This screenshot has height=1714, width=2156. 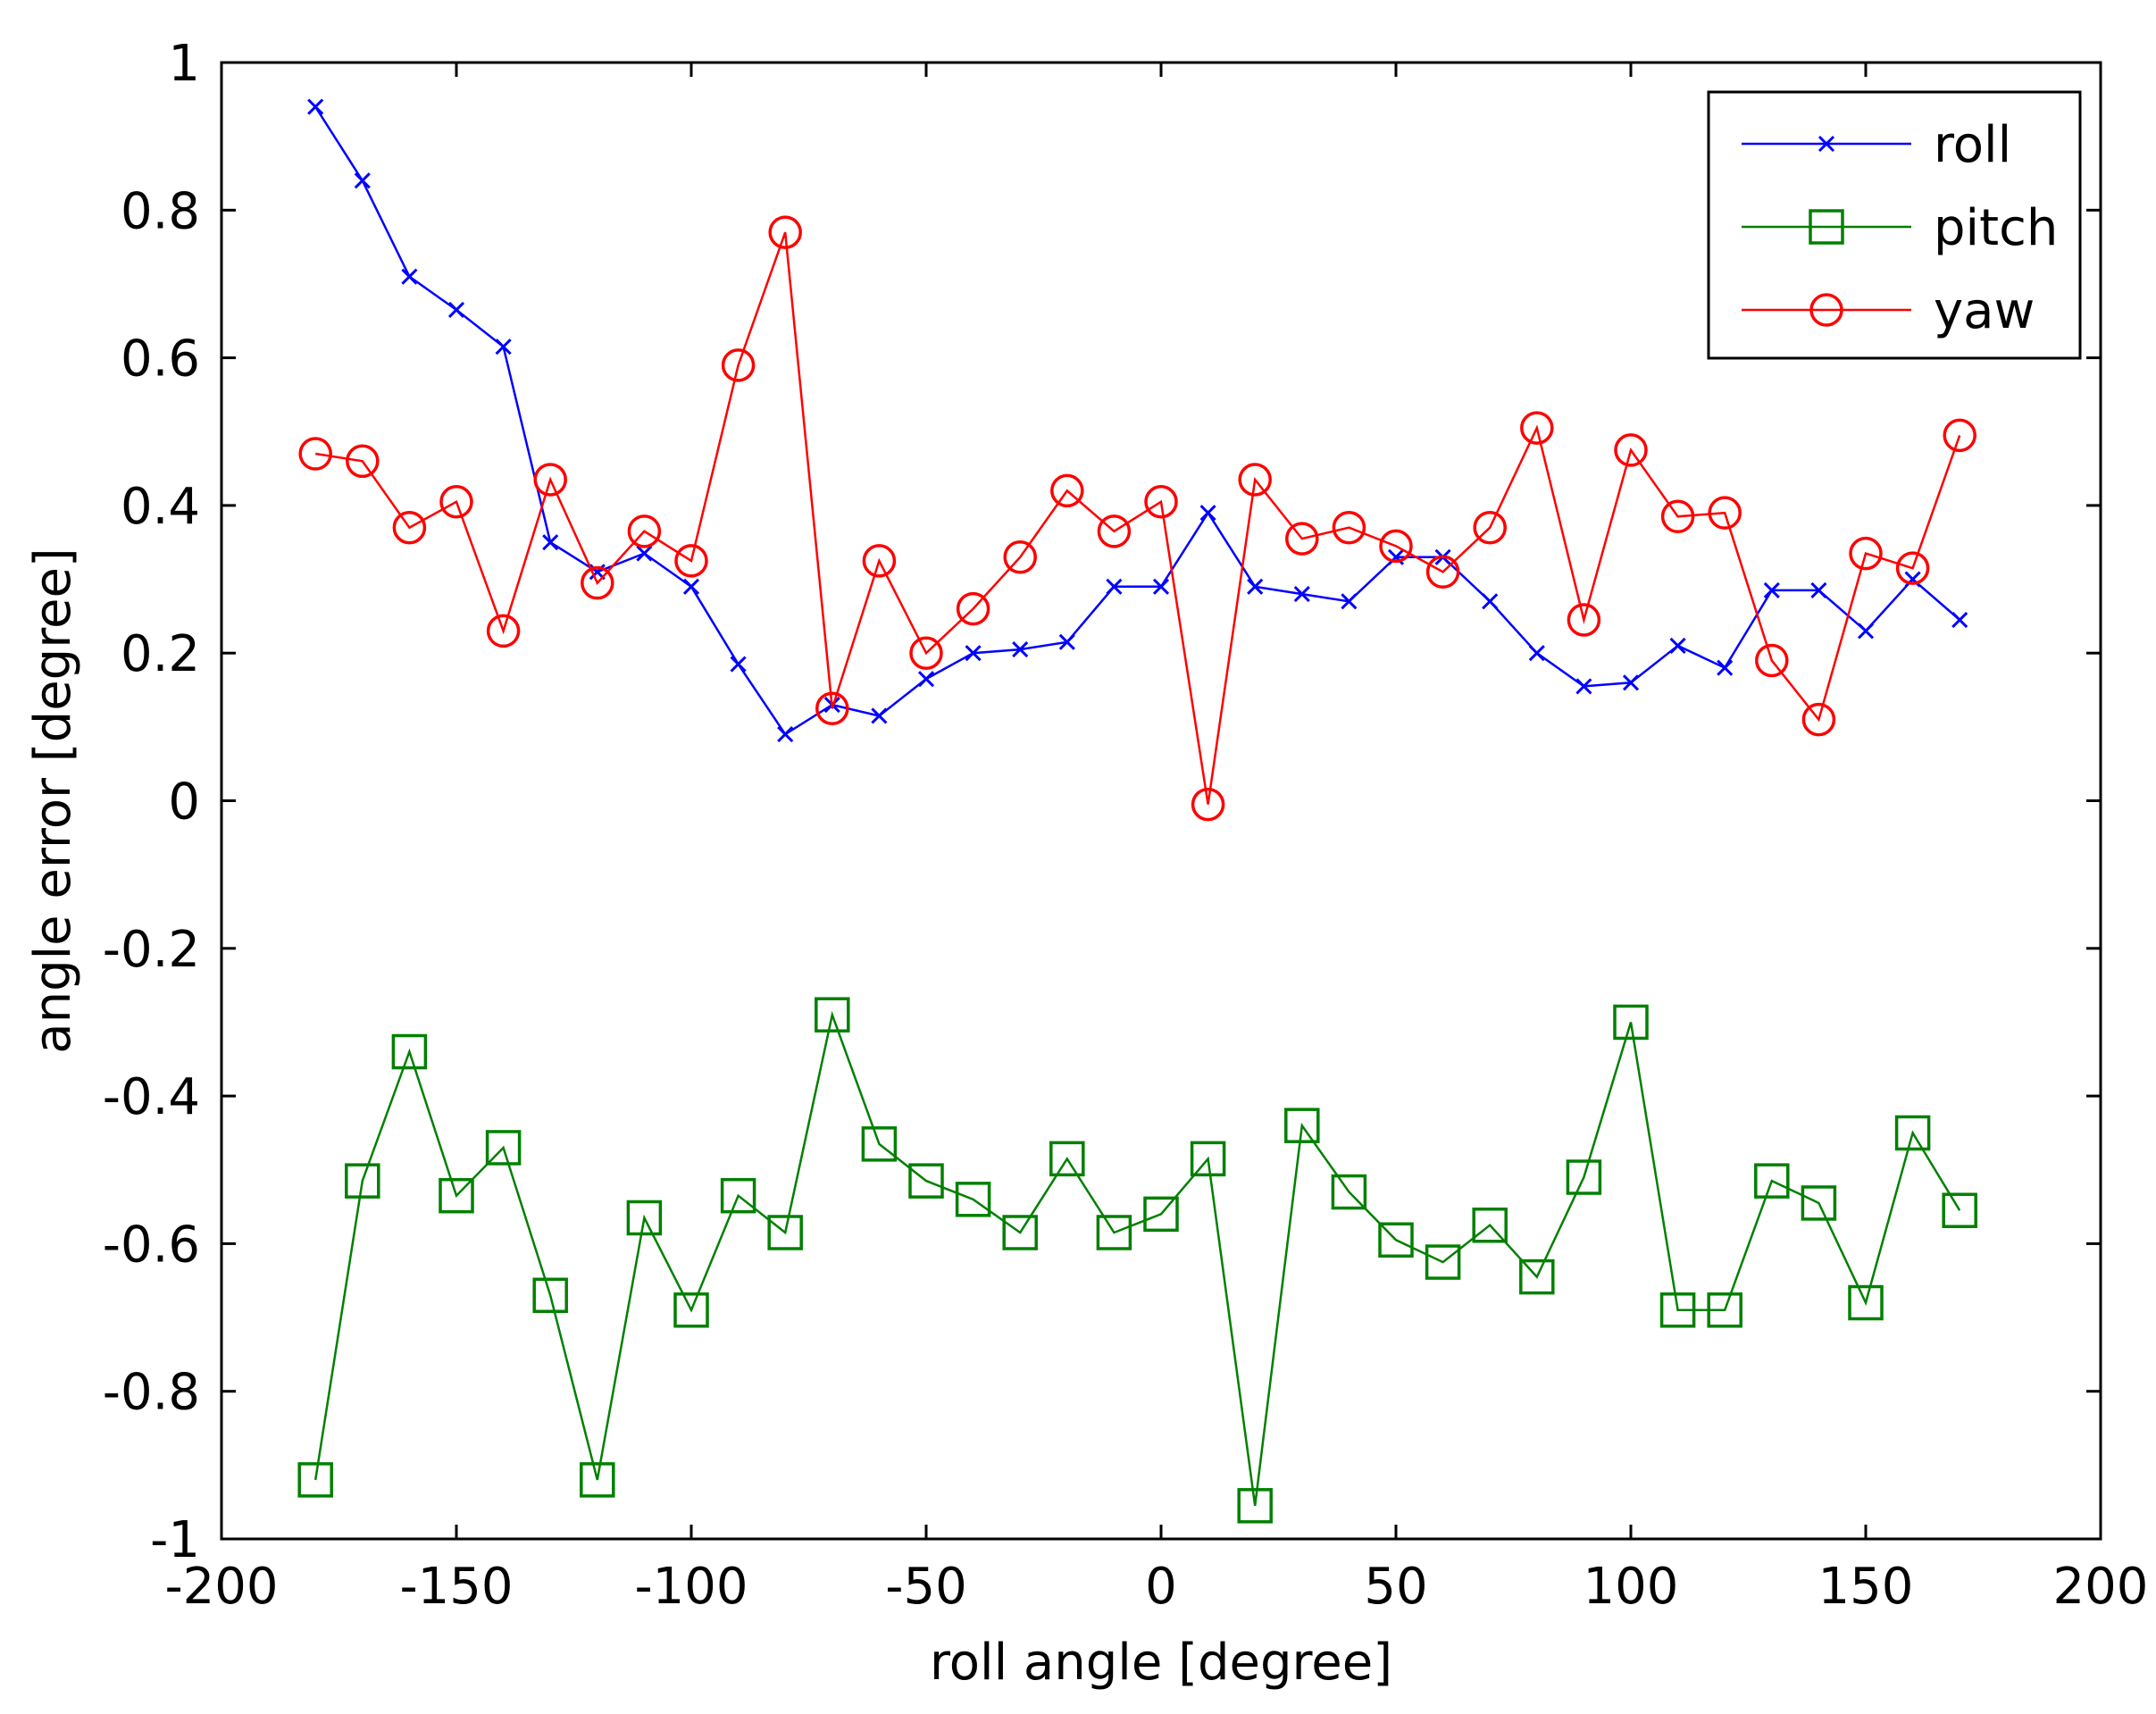 I want to click on x-tick-label: 150, so click(x=1866, y=1587).